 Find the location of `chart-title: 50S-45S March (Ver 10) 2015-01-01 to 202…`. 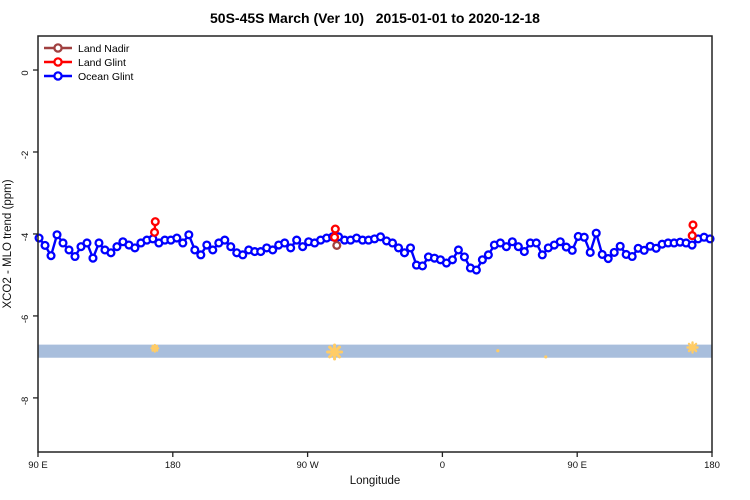

chart-title: 50S-45S March (Ver 10) 2015-01-01 to 202… is located at coordinates (375, 18).